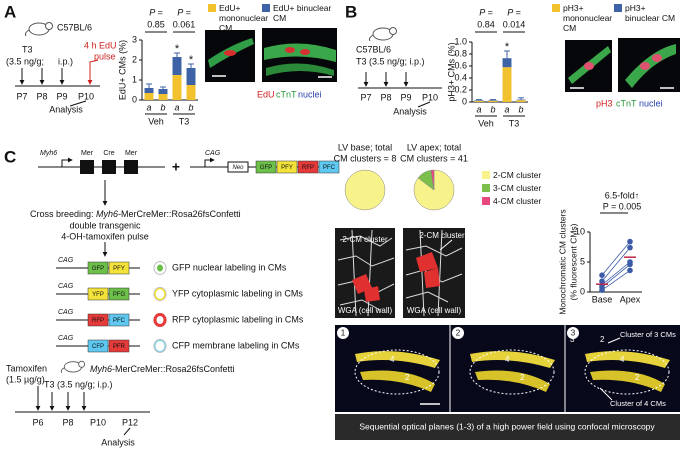  I want to click on y-tick-label: 0.8, so click(460, 53).